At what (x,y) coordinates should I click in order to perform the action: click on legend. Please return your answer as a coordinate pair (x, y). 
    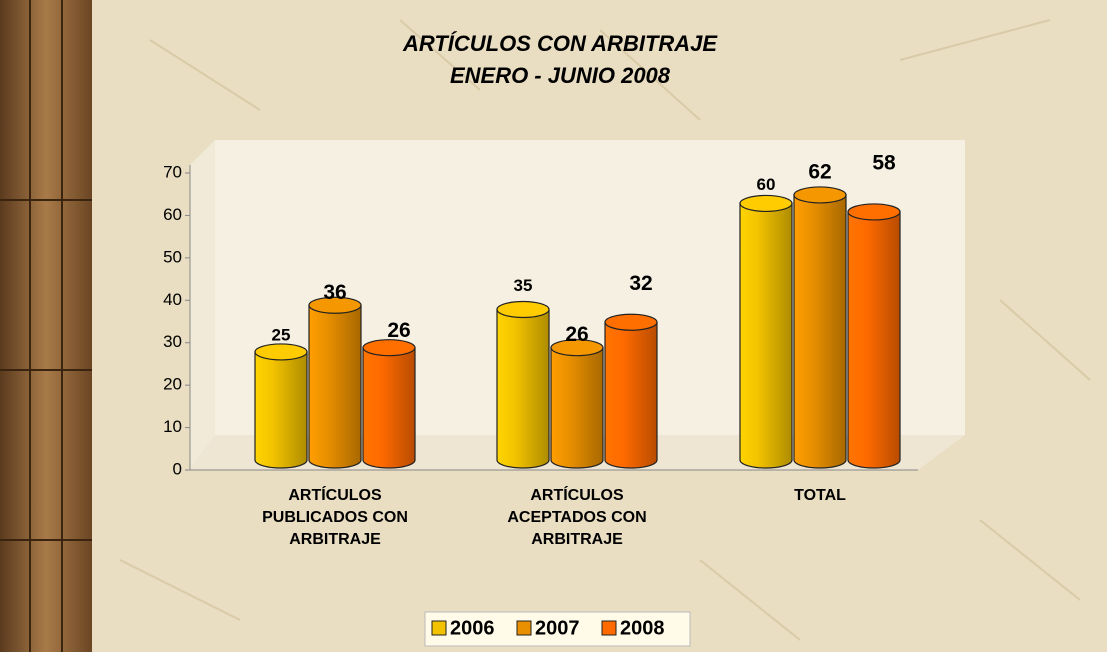
    Looking at the image, I should click on (557, 629).